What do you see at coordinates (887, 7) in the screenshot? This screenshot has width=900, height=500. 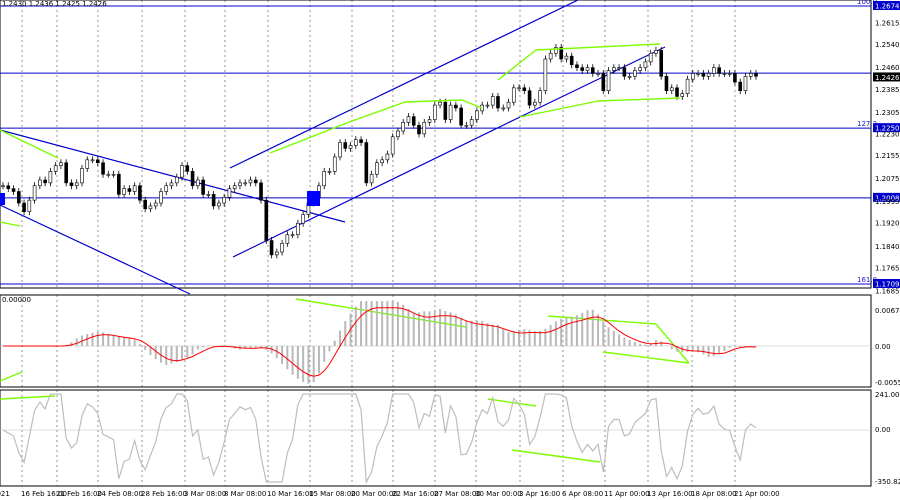 I see `price-tag: 1.2674` at bounding box center [887, 7].